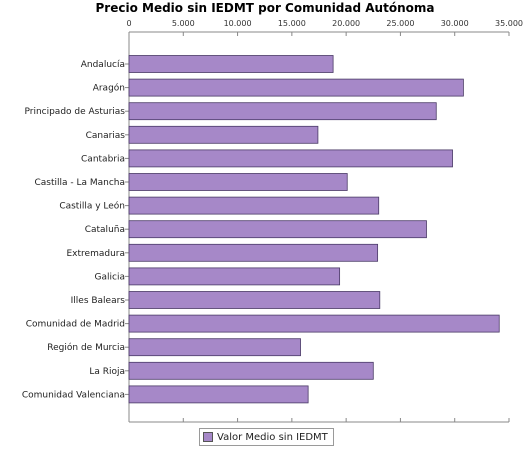 This screenshot has height=450, width=525. Describe the element at coordinates (106, 136) in the screenshot. I see `category-label: Canarias` at that location.